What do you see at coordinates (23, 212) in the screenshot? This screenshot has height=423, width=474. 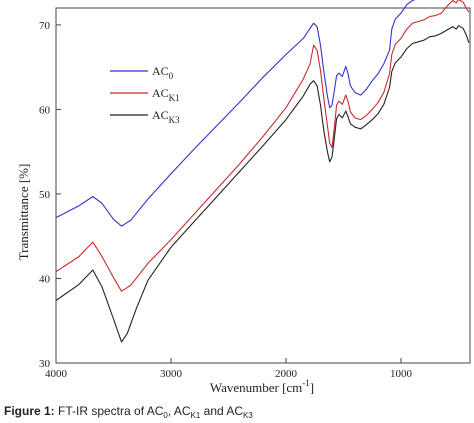 I see `y-axis-title: Transmittance [%]` at bounding box center [23, 212].